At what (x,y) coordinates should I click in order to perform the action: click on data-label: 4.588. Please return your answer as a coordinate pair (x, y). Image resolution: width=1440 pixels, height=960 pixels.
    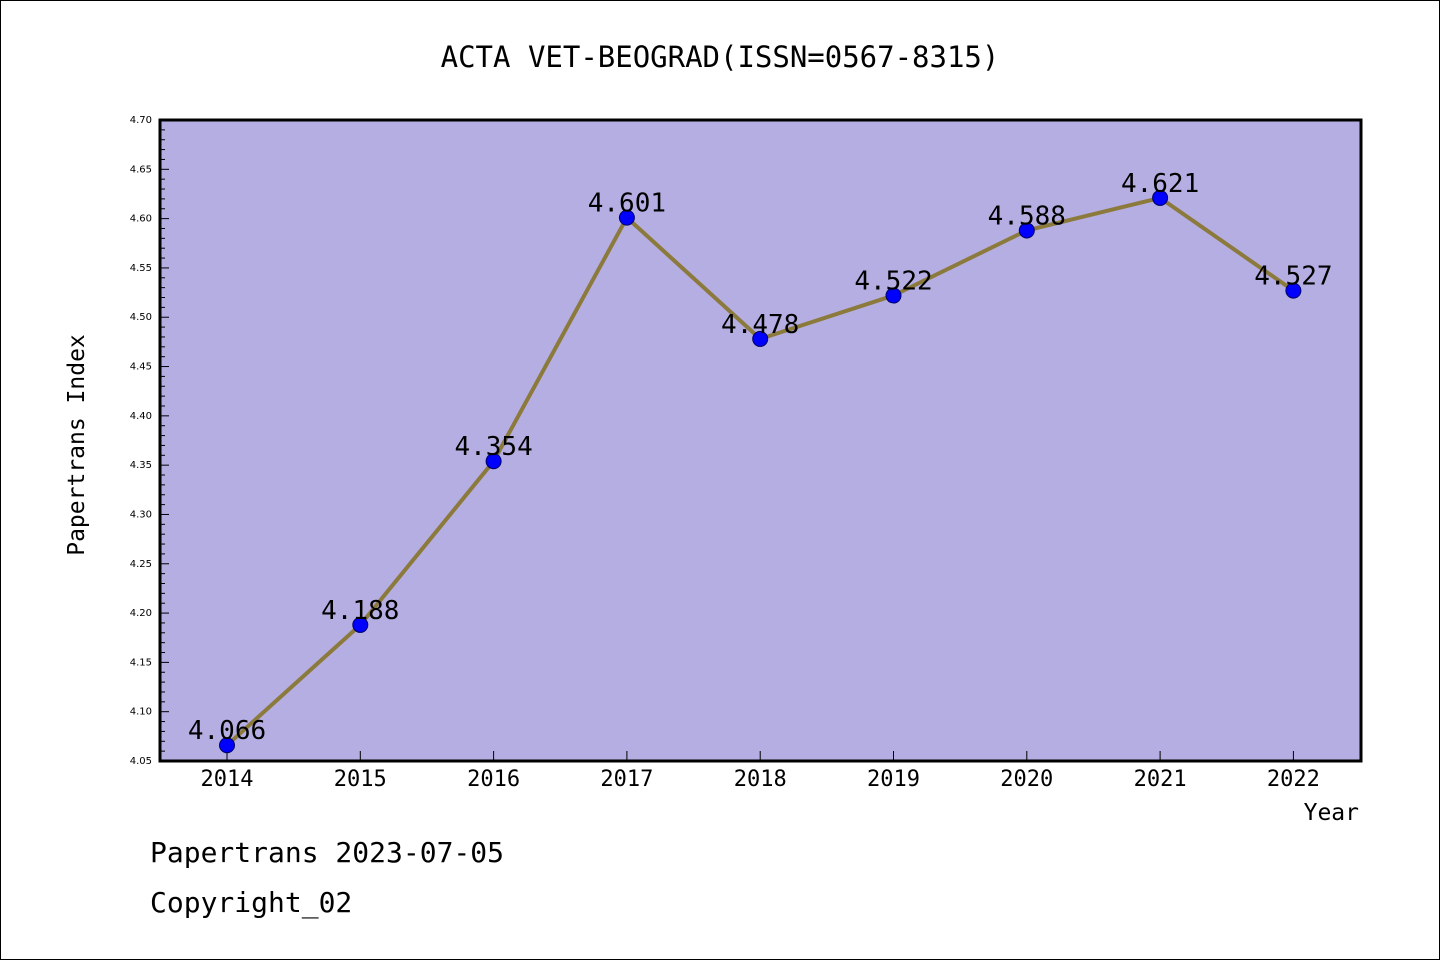
    Looking at the image, I should click on (1027, 216).